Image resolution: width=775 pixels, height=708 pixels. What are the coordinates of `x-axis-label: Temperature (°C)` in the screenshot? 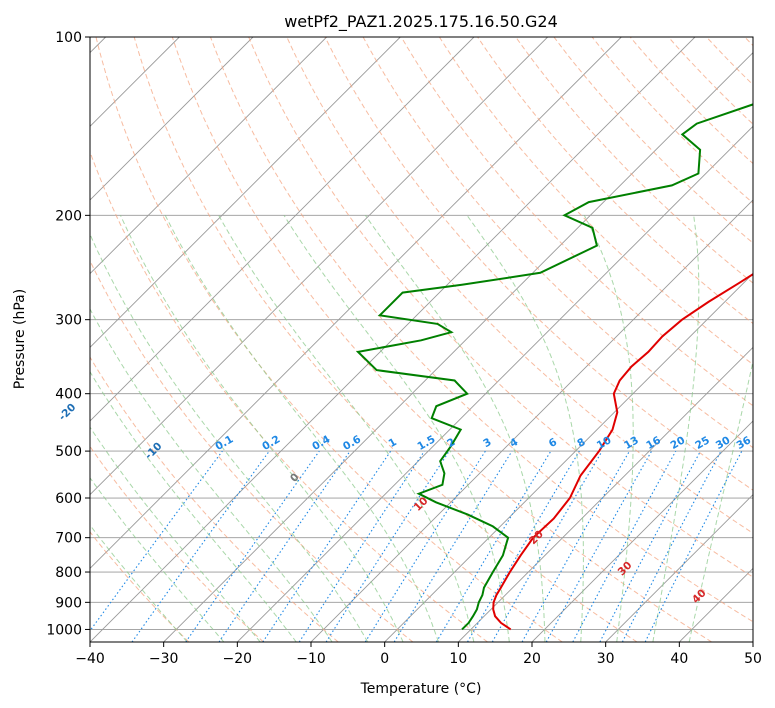 It's located at (421, 689).